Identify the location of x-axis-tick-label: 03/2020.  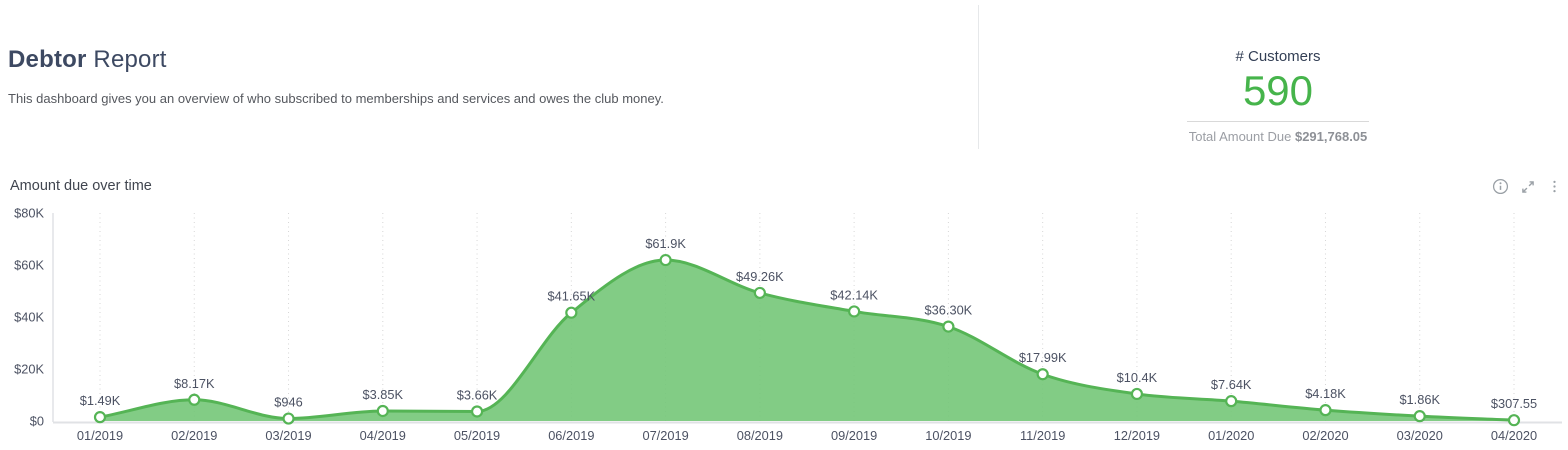
(1420, 435).